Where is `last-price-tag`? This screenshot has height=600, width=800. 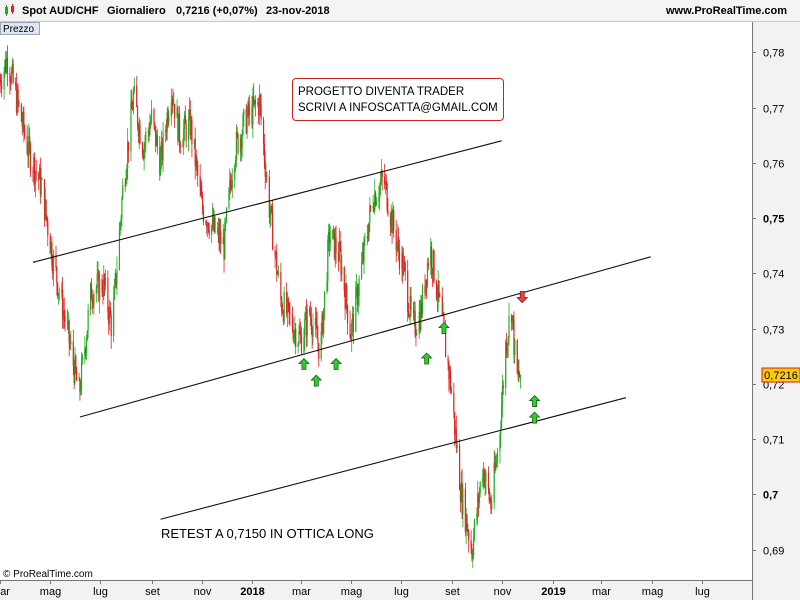 last-price-tag is located at coordinates (780, 375).